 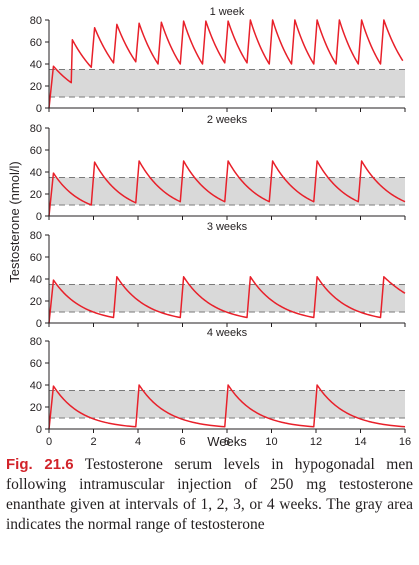 What do you see at coordinates (271, 442) in the screenshot?
I see `x-tick-label: 10` at bounding box center [271, 442].